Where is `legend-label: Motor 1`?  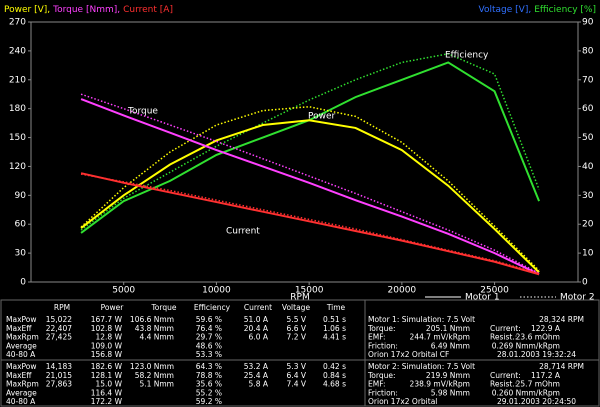 legend-label: Motor 1 is located at coordinates (482, 298).